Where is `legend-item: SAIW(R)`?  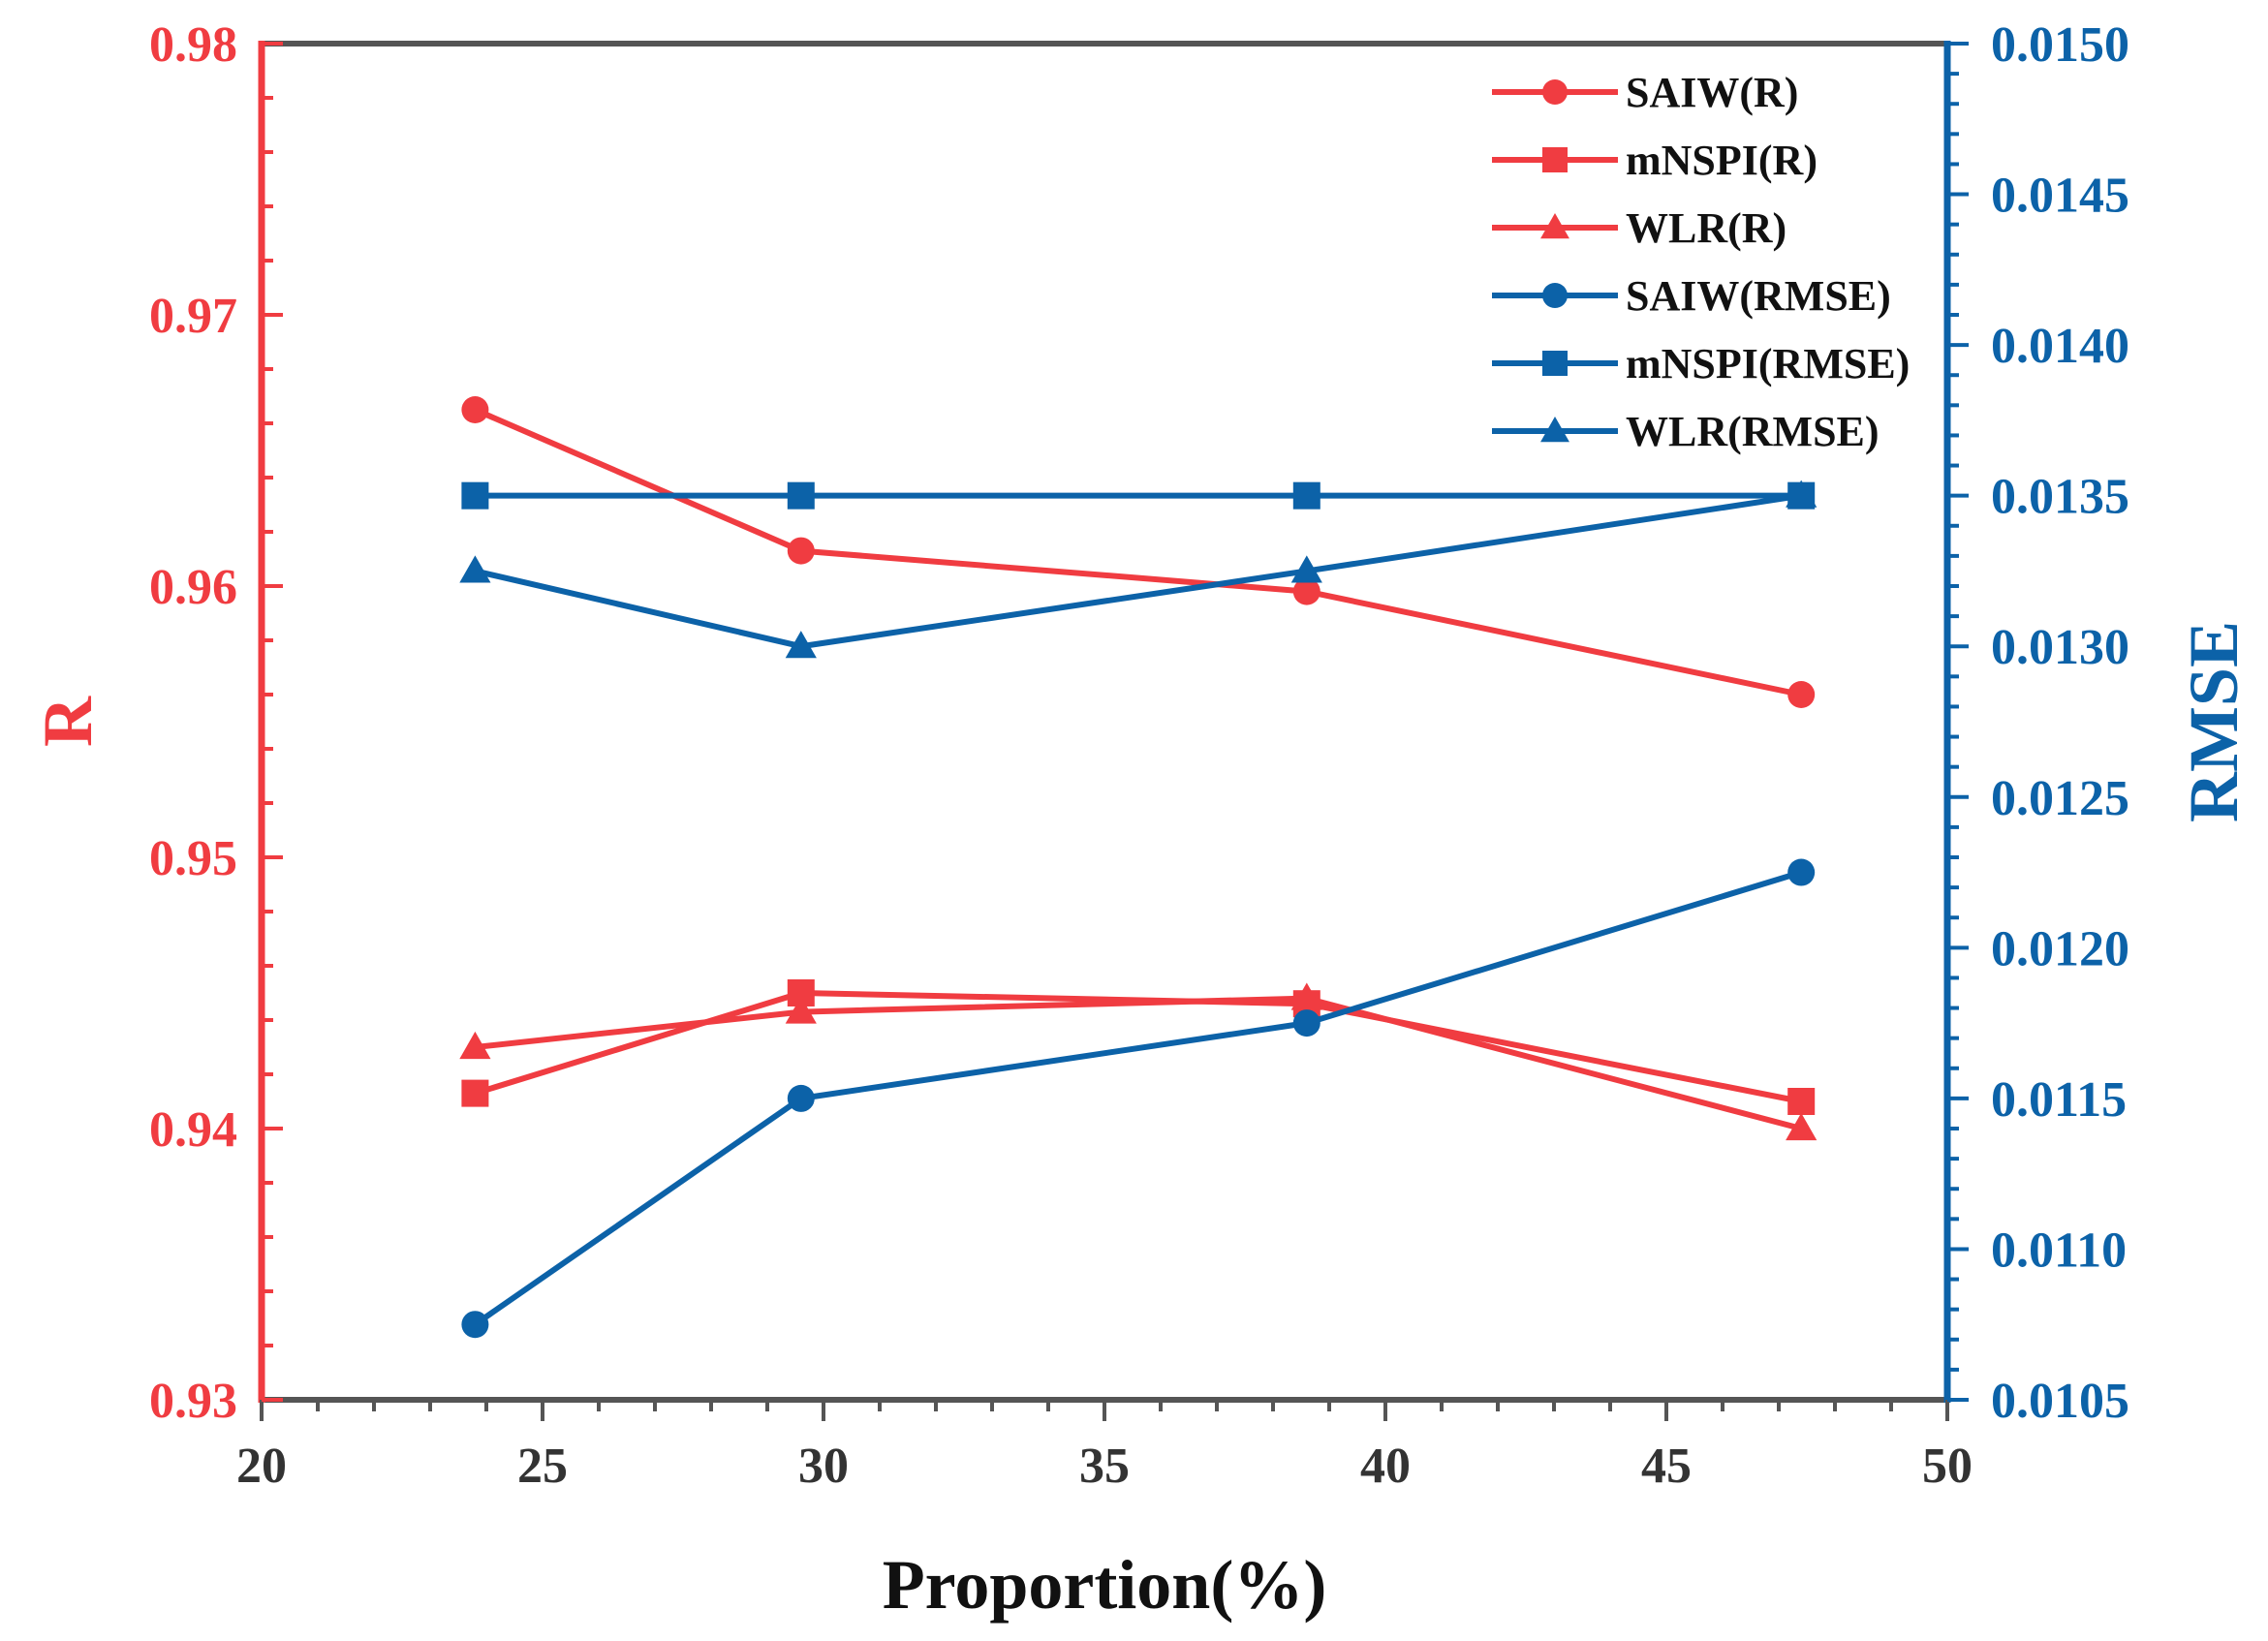
legend-item: SAIW(R) is located at coordinates (1645, 92).